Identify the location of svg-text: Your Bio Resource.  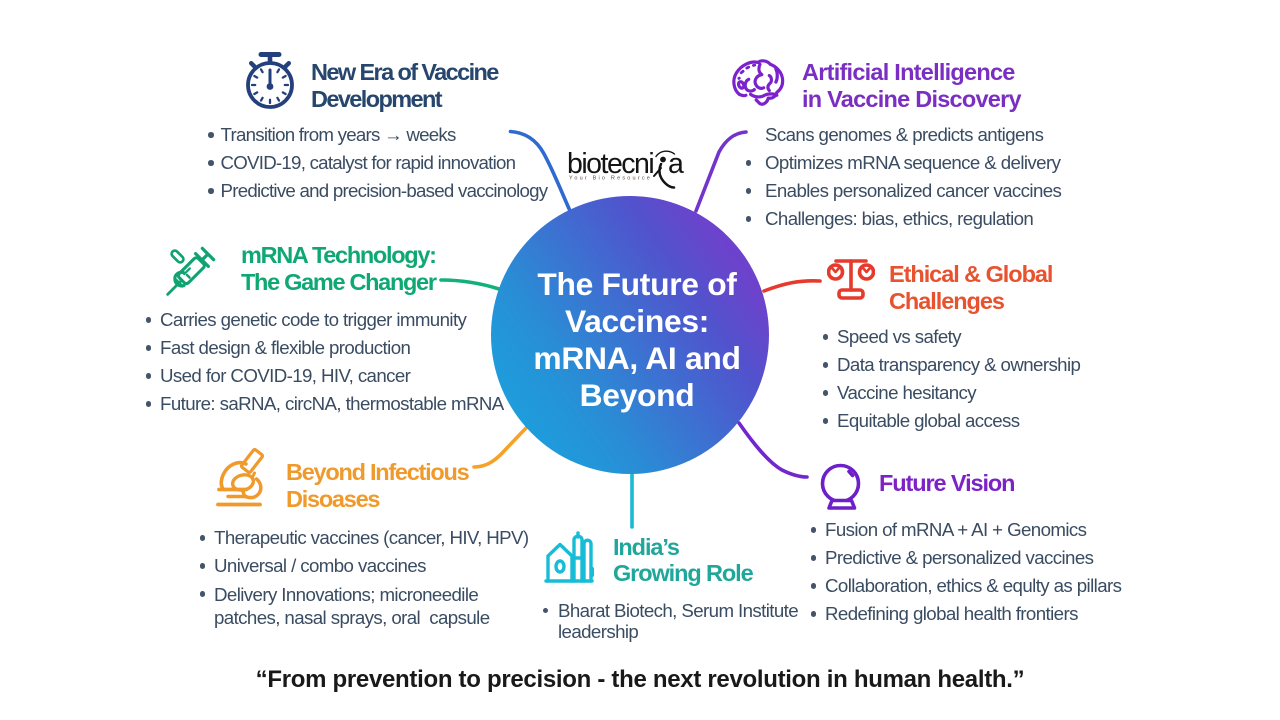
(610, 179).